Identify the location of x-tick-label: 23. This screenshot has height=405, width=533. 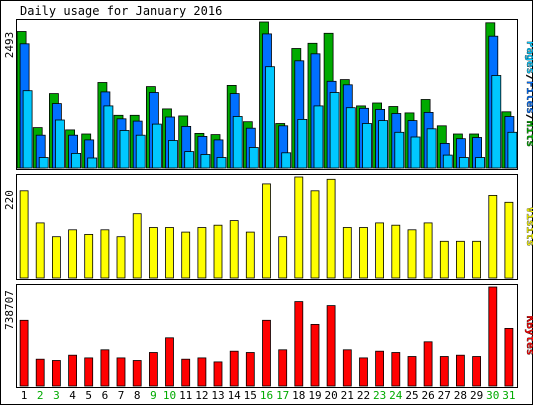
(379, 395).